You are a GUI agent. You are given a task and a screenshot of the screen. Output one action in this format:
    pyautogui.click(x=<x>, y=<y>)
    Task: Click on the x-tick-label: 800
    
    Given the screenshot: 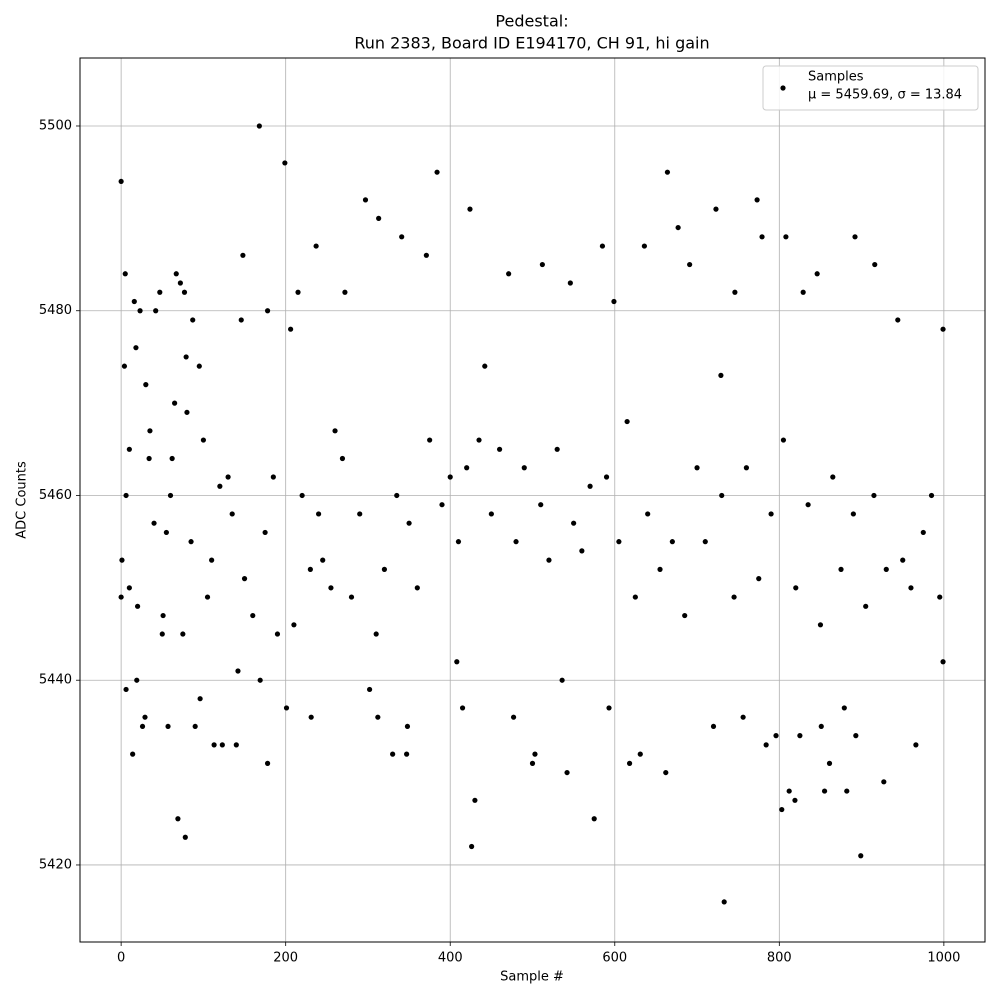 What is the action you would take?
    pyautogui.click(x=779, y=958)
    